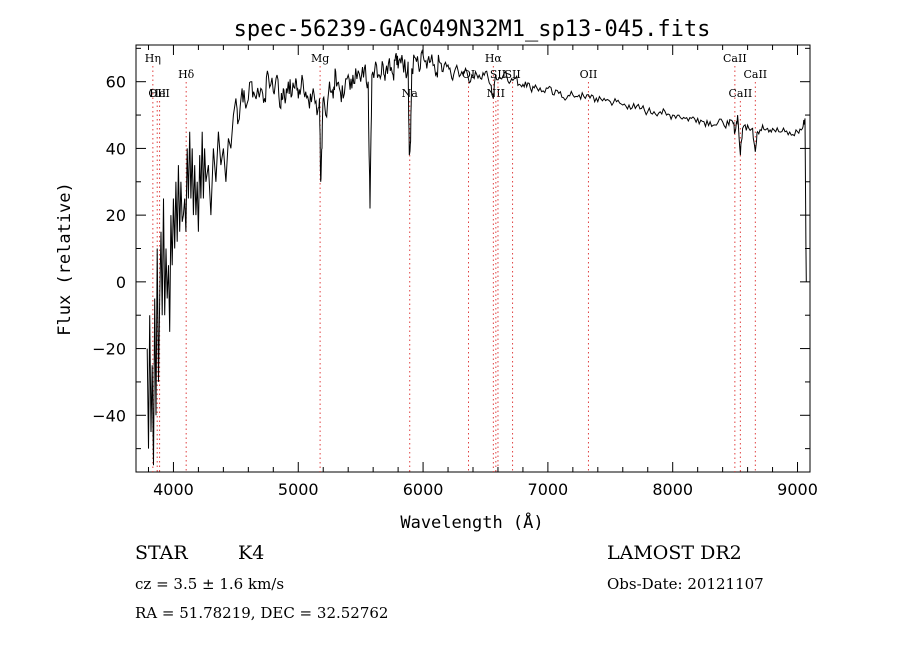 The width and height of the screenshot is (900, 650). I want to click on spectral-line-label: Hη, so click(153, 58).